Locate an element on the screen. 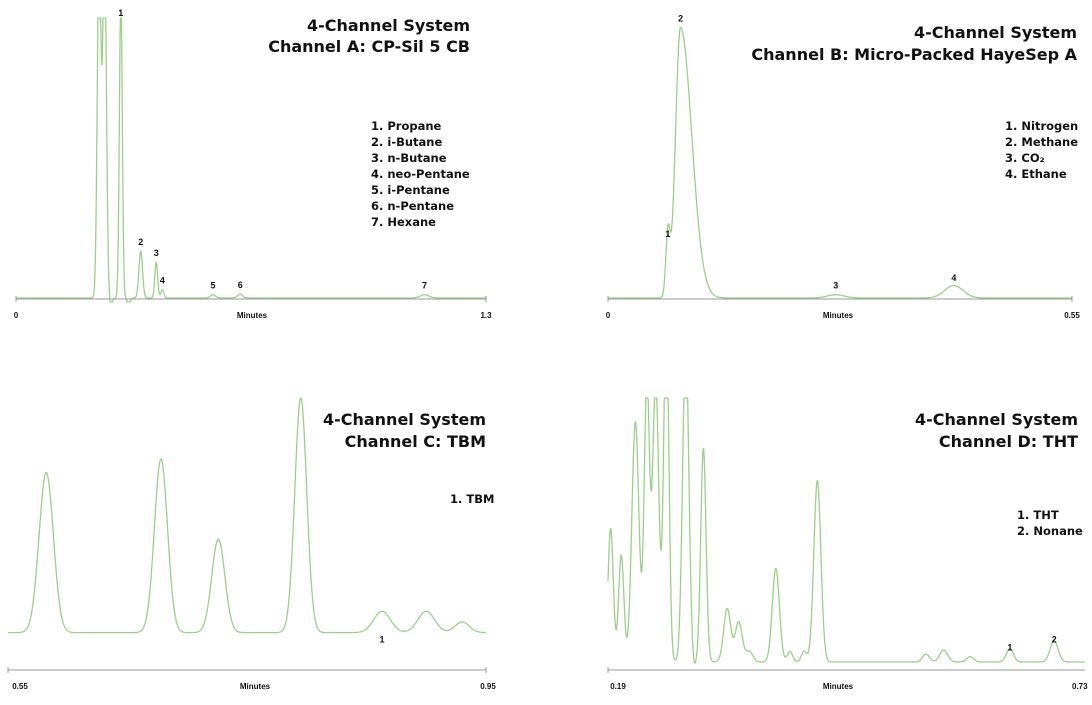  legend-entry: 3. CO₂ is located at coordinates (1025, 158).